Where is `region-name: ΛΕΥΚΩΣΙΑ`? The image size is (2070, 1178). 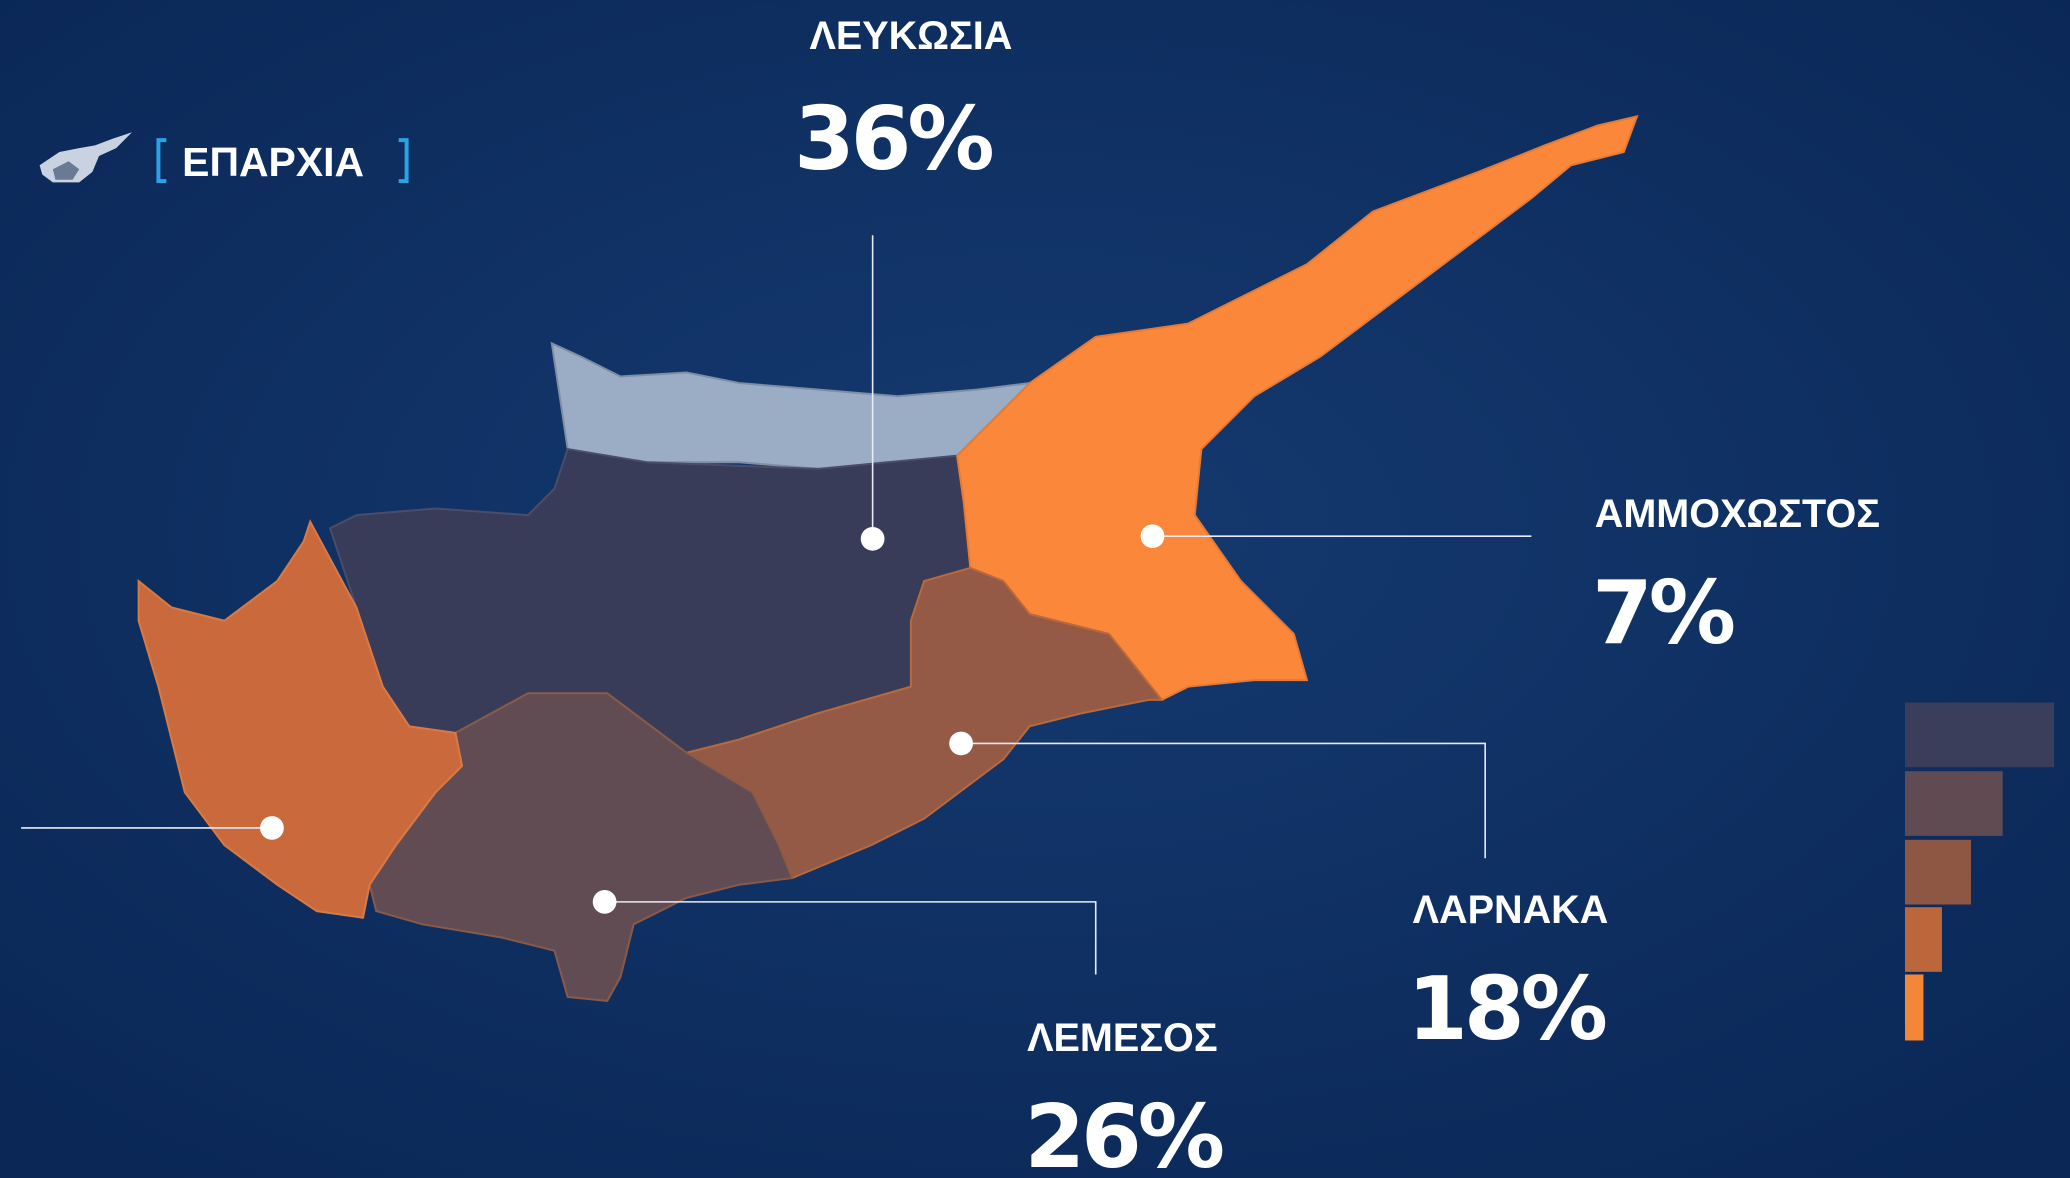 region-name: ΛΕΥΚΩΣΙΑ is located at coordinates (910, 36).